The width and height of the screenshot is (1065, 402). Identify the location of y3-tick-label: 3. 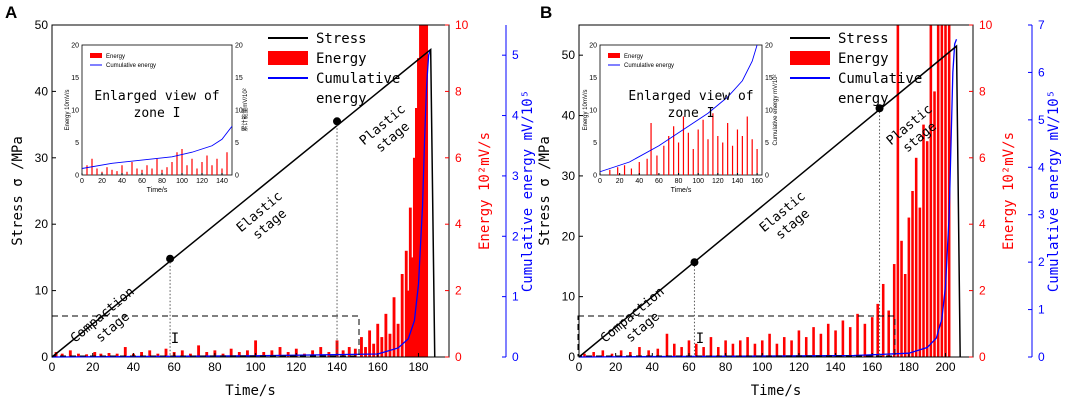
(1041, 215).